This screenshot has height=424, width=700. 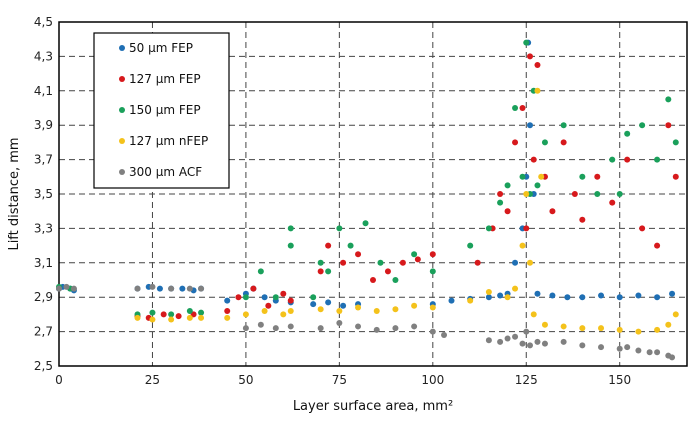 What do you see at coordinates (152, 380) in the screenshot?
I see `x-tick-label: 25` at bounding box center [152, 380].